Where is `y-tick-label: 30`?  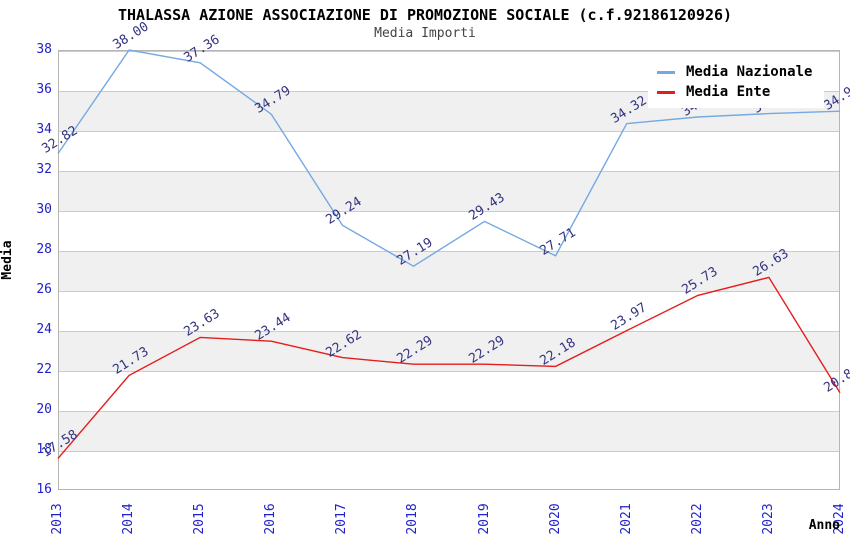
y-tick-label: 30 is located at coordinates (44, 209).